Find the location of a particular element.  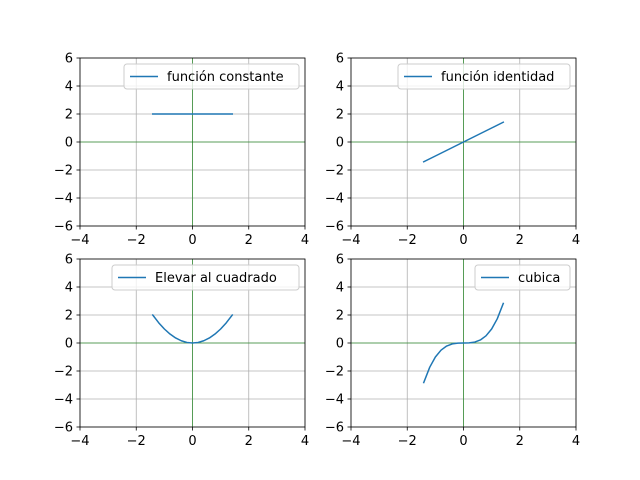

legend-label: cubica is located at coordinates (539, 278).